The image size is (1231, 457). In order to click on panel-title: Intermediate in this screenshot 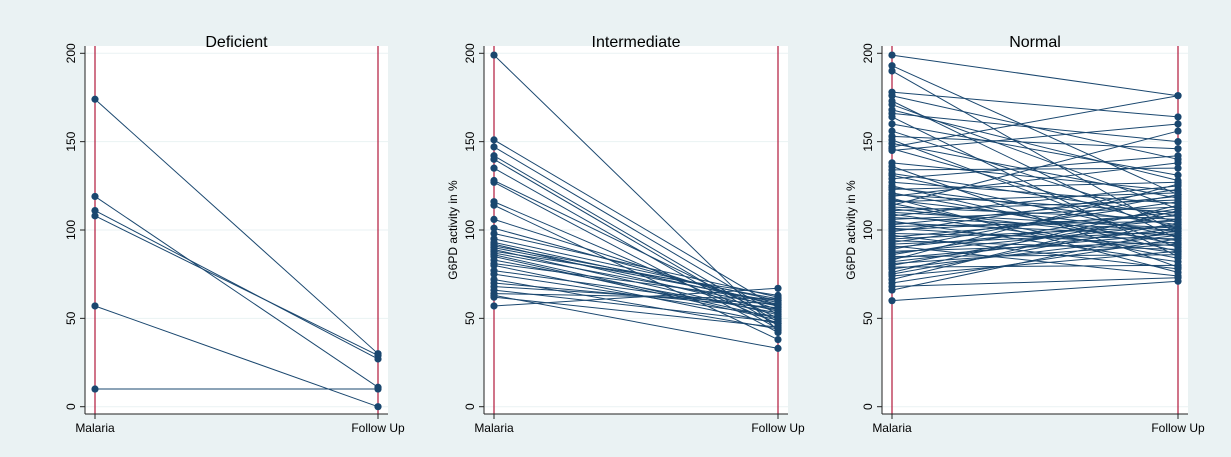, I will do `click(636, 42)`.